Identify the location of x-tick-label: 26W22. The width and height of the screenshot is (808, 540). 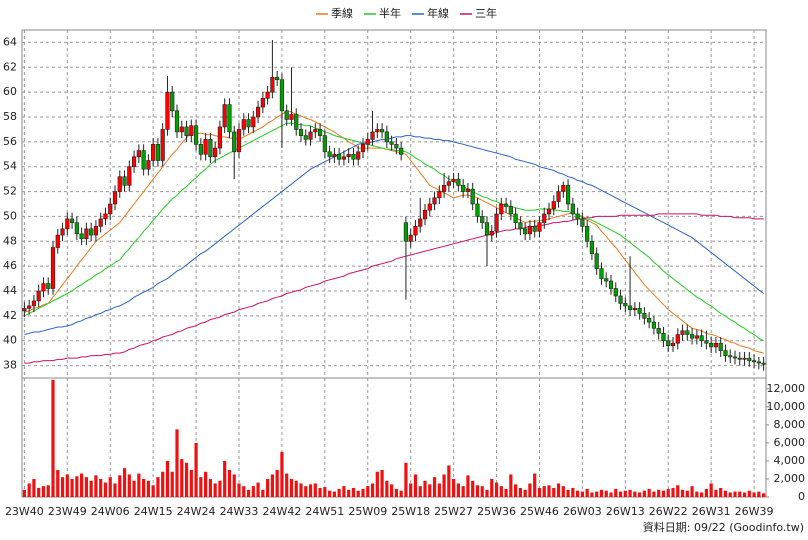
(668, 511).